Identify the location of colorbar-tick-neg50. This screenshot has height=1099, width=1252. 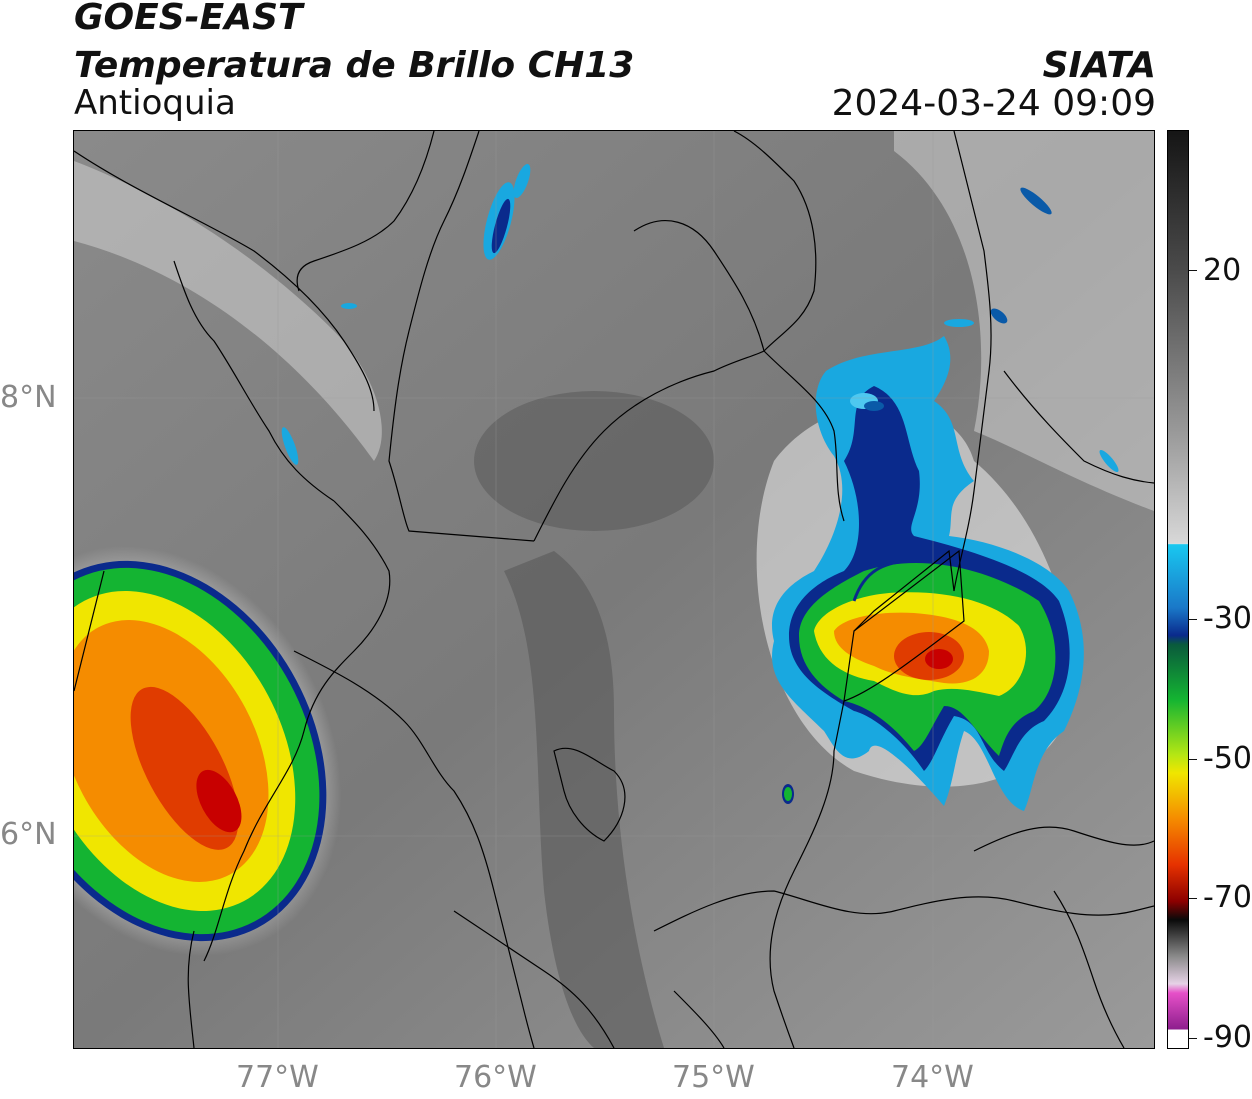
(1193, 759).